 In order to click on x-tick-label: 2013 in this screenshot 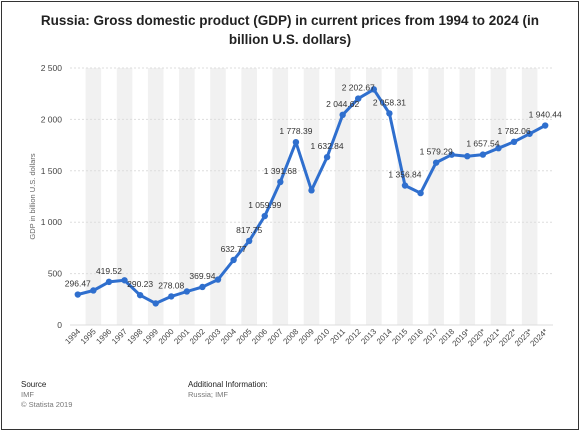, I will do `click(368, 336)`.